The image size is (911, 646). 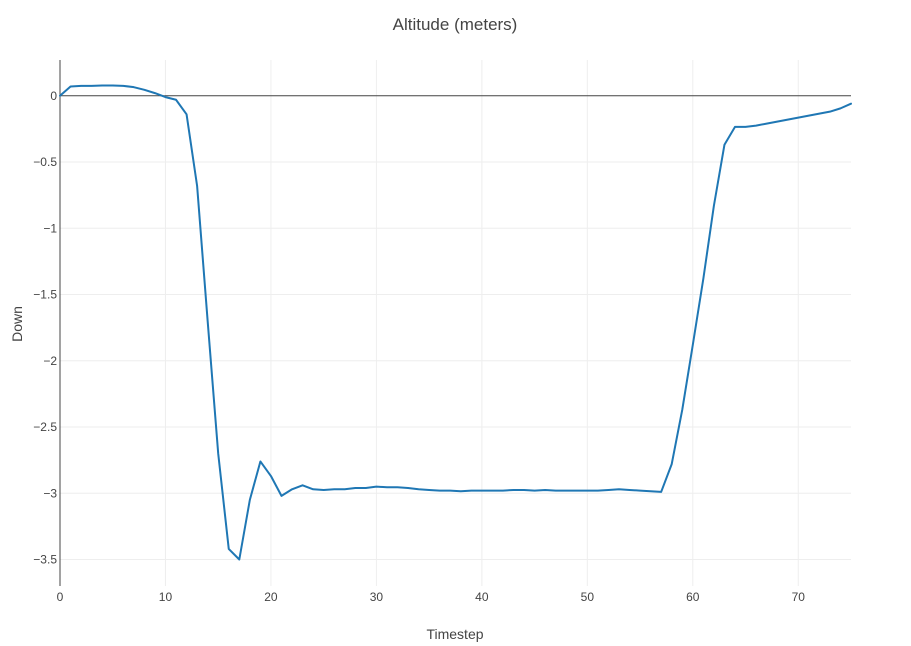 What do you see at coordinates (377, 597) in the screenshot?
I see `x-tick-label: 30` at bounding box center [377, 597].